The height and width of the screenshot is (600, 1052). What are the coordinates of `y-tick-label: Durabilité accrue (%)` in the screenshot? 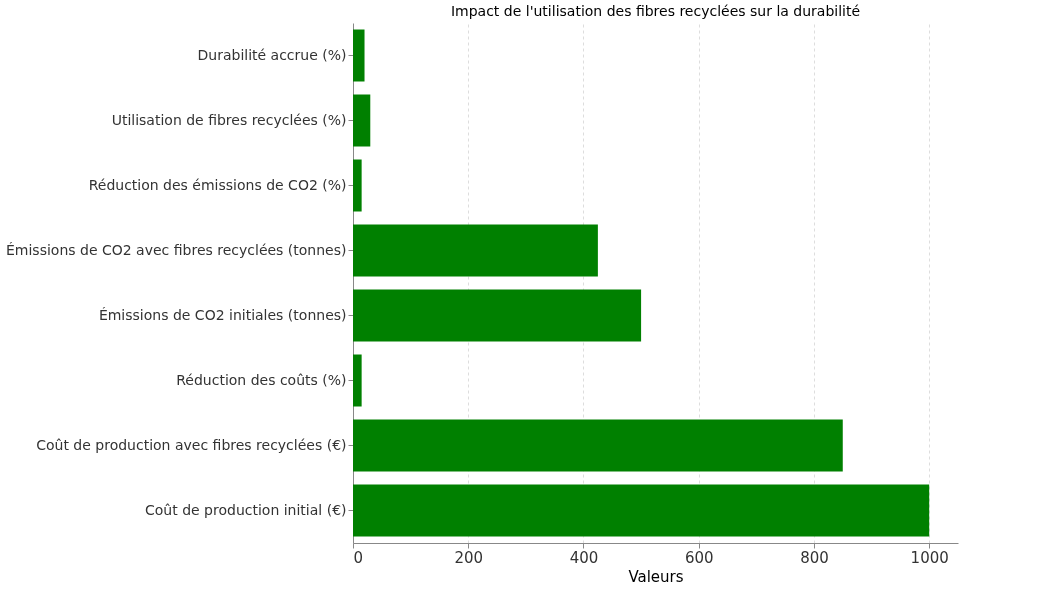 It's located at (272, 54).